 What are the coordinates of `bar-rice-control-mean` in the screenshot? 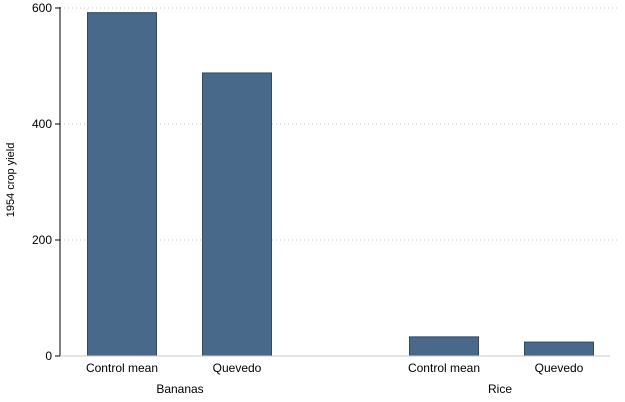 It's located at (444, 346).